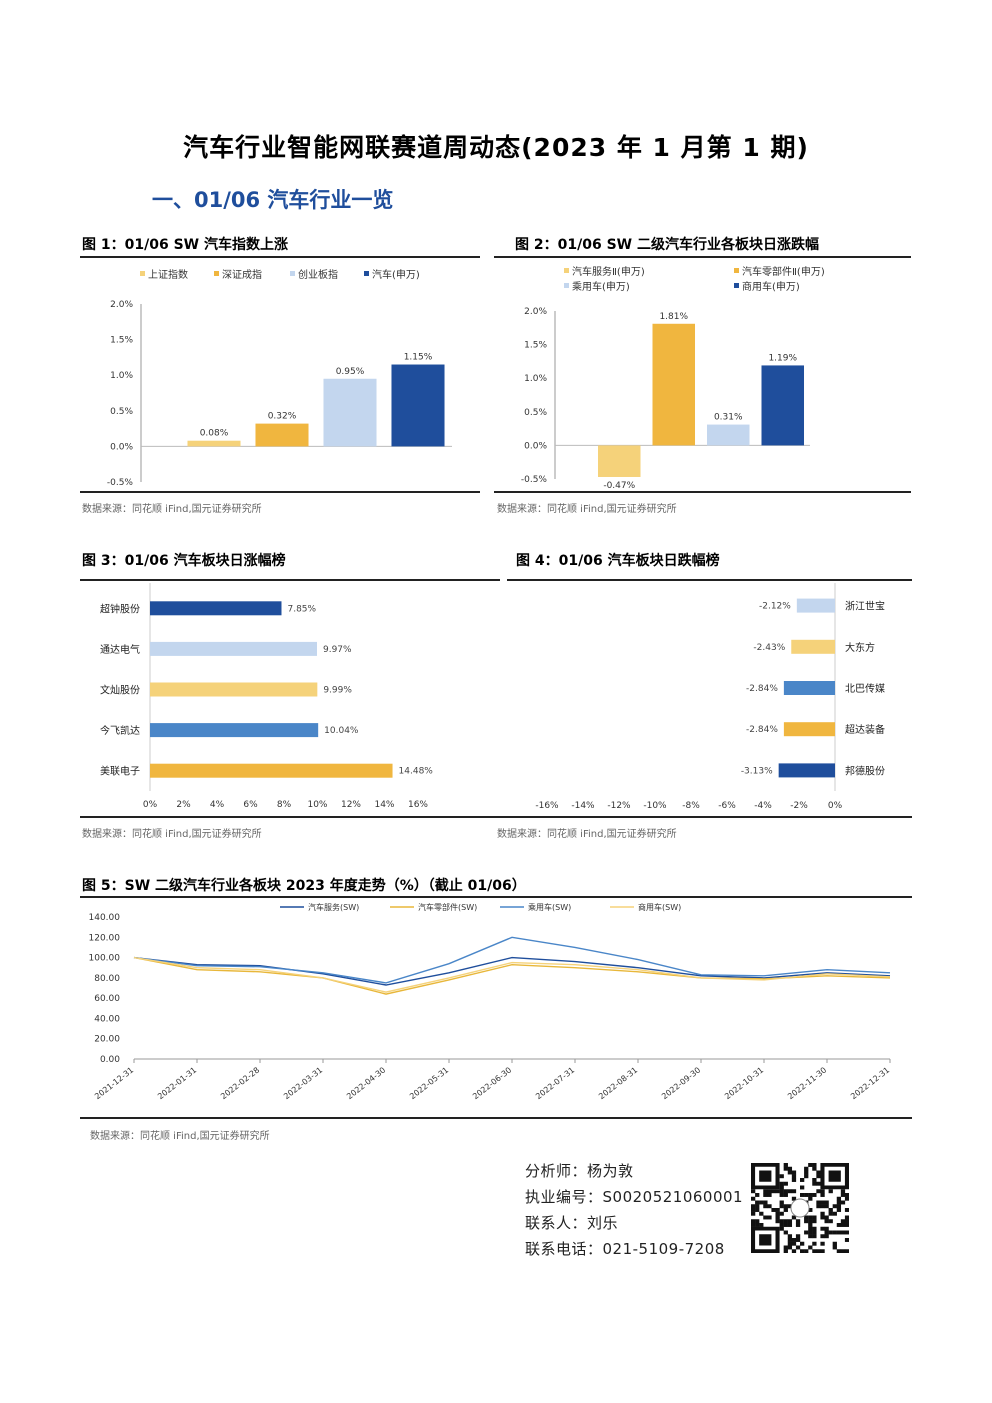 This screenshot has width=992, height=1403. Describe the element at coordinates (172, 834) in the screenshot. I see `fig3-source: 数据来源：同花顺 iFind,国元证券研究所` at that location.